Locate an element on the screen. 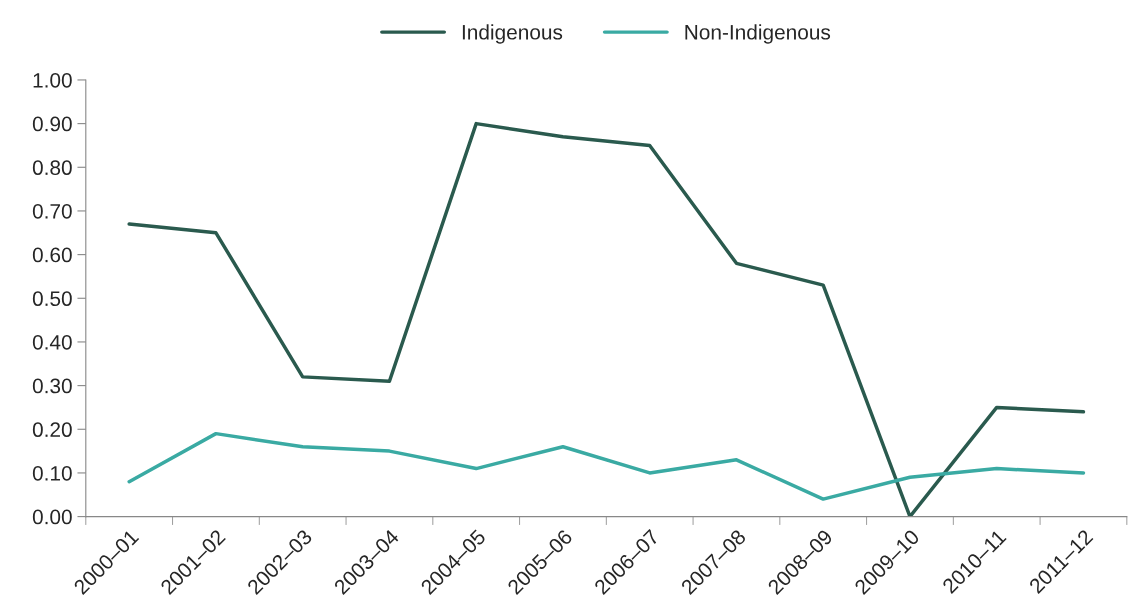 This screenshot has width=1144, height=615. y-tick-label: 0.00 is located at coordinates (52, 517).